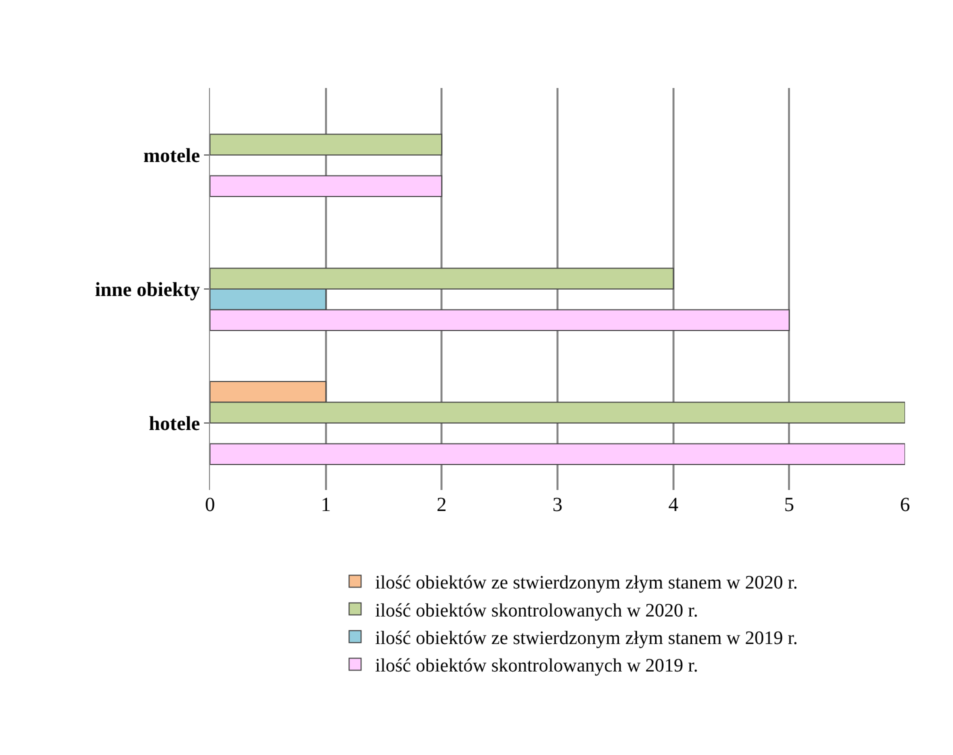 The image size is (953, 755). Describe the element at coordinates (210, 505) in the screenshot. I see `x-tick-label: 0` at that location.